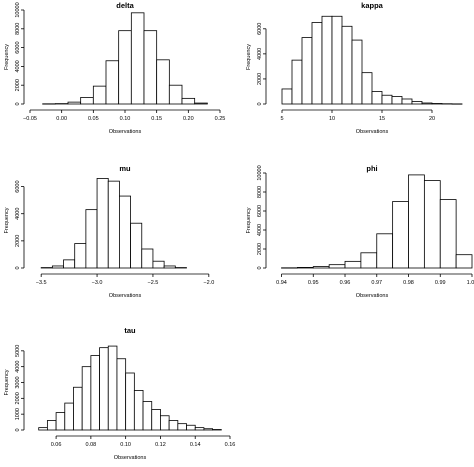 The height and width of the screenshot is (467, 474). I want to click on x-tick-label: 10, so click(332, 119).